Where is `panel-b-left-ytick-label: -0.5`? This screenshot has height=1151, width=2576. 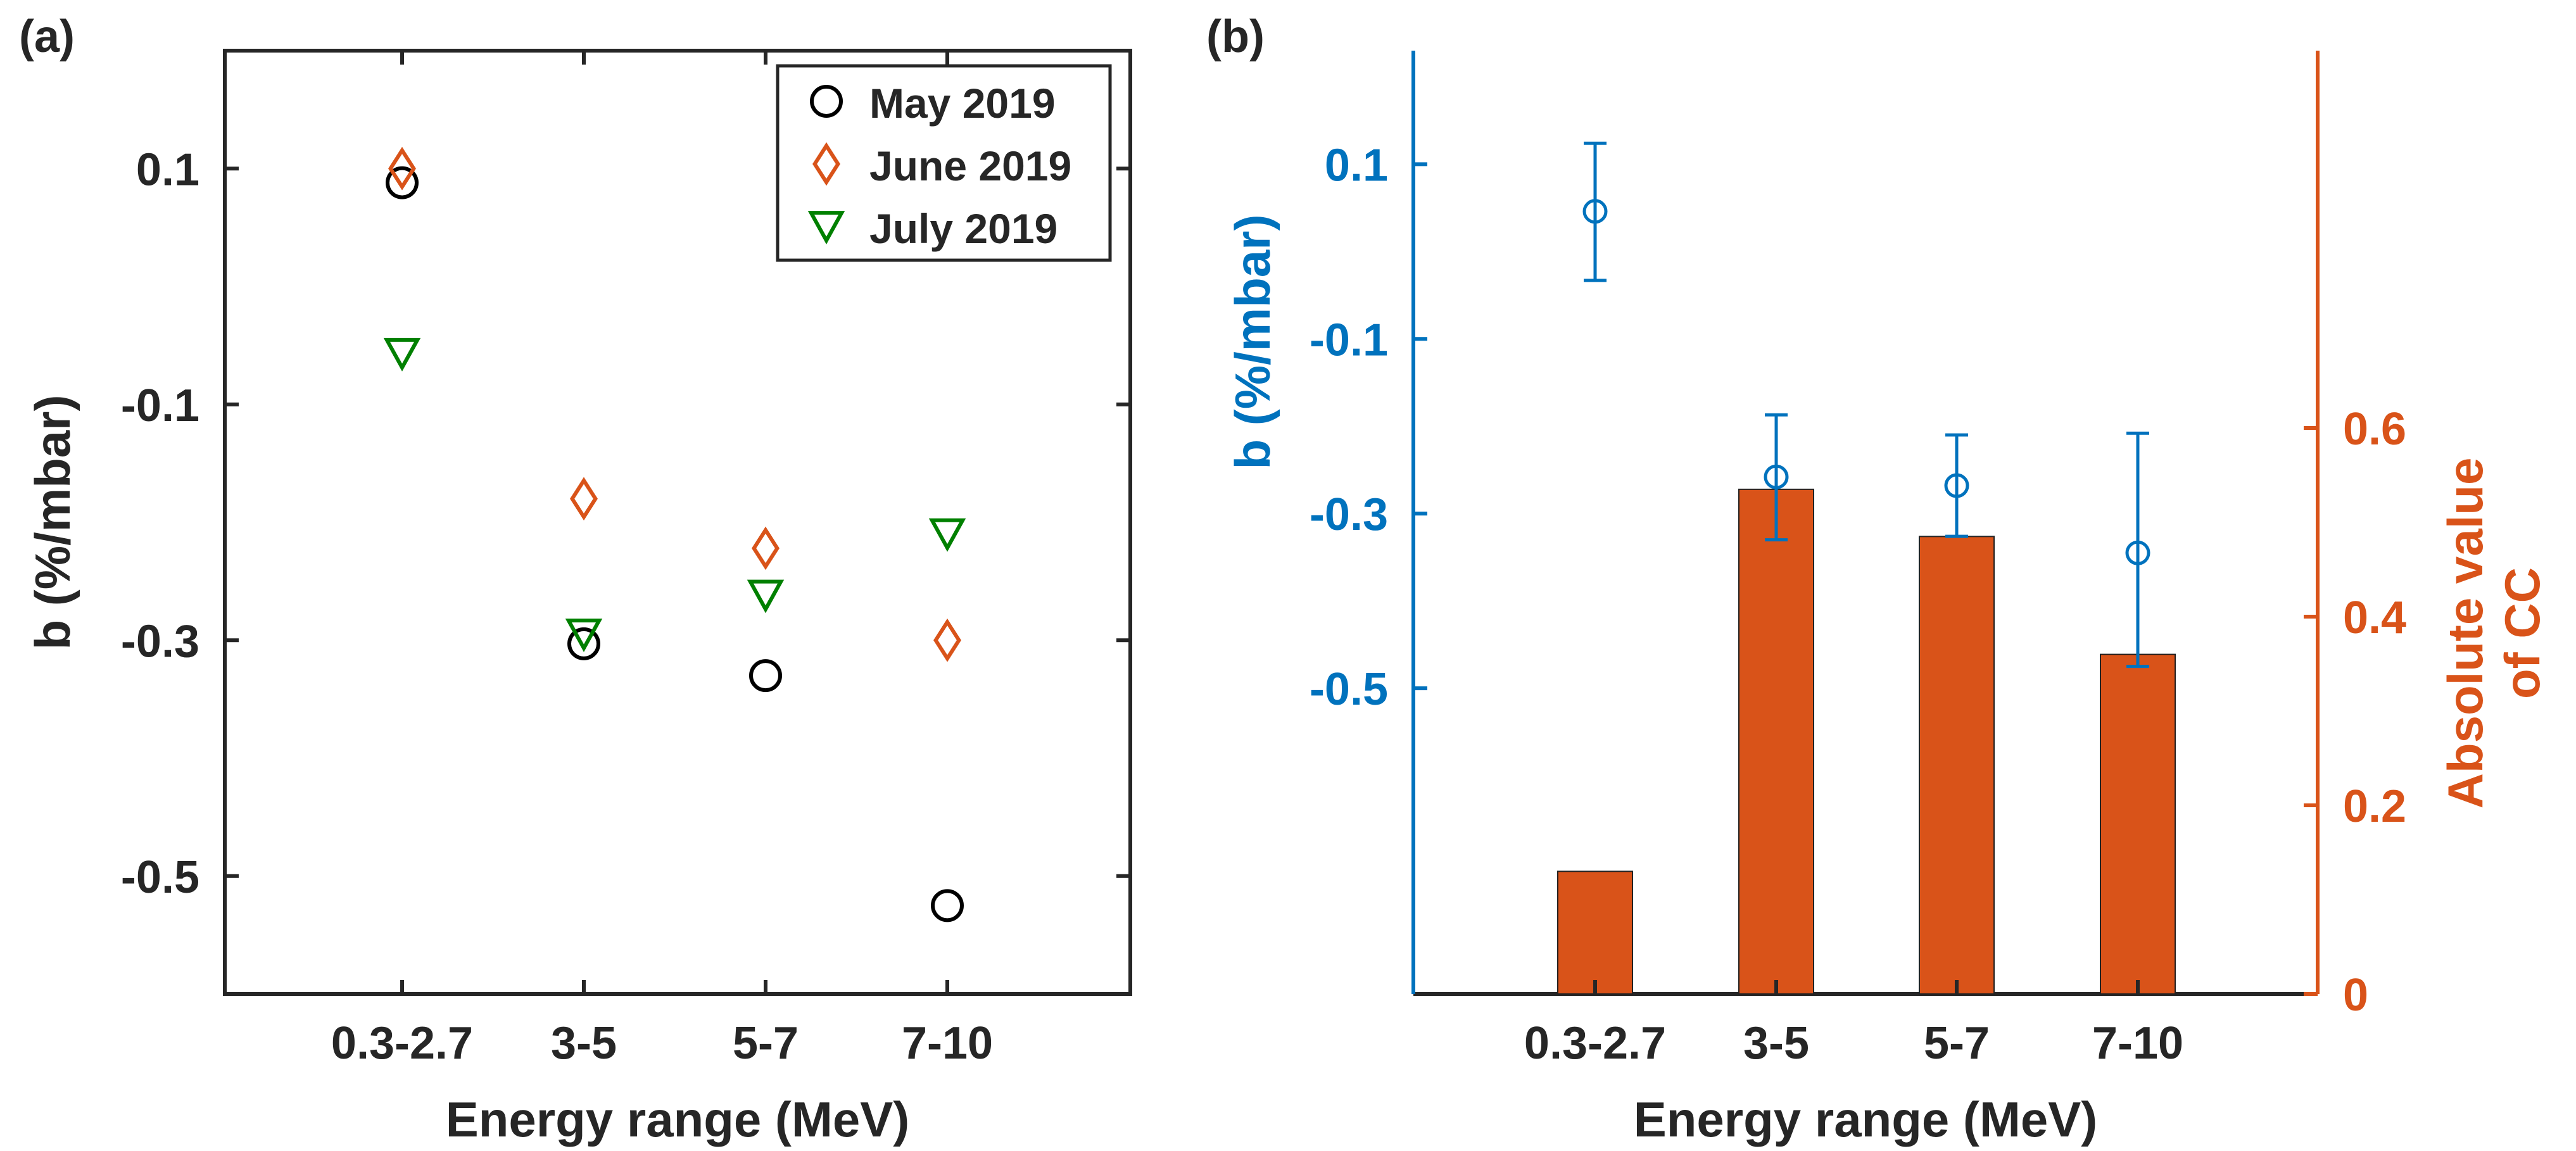 panel-b-left-ytick-label: -0.5 is located at coordinates (1349, 690).